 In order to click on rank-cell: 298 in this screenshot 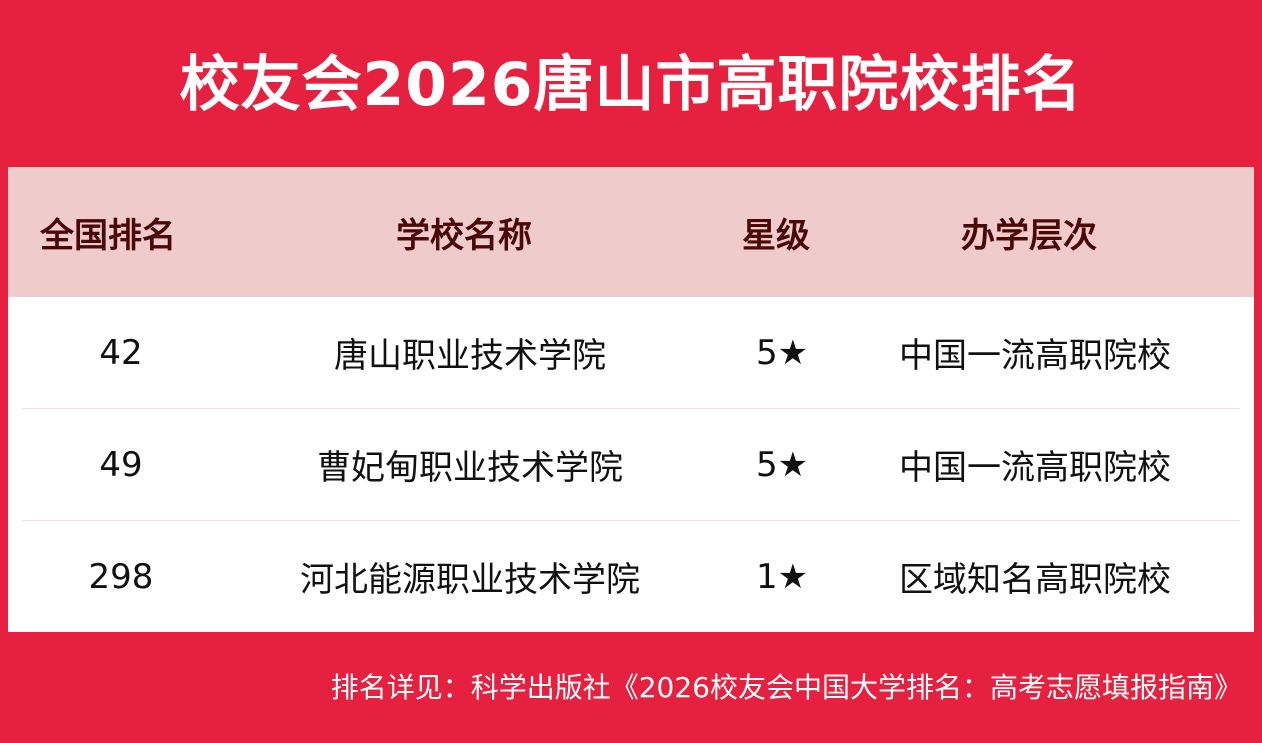, I will do `click(121, 576)`.